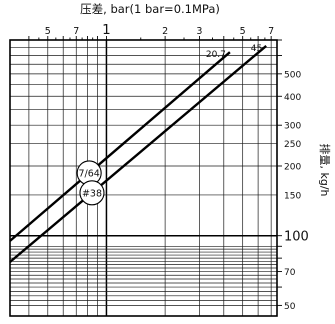  I want to click on y-tick-label: 70, so click(290, 273).